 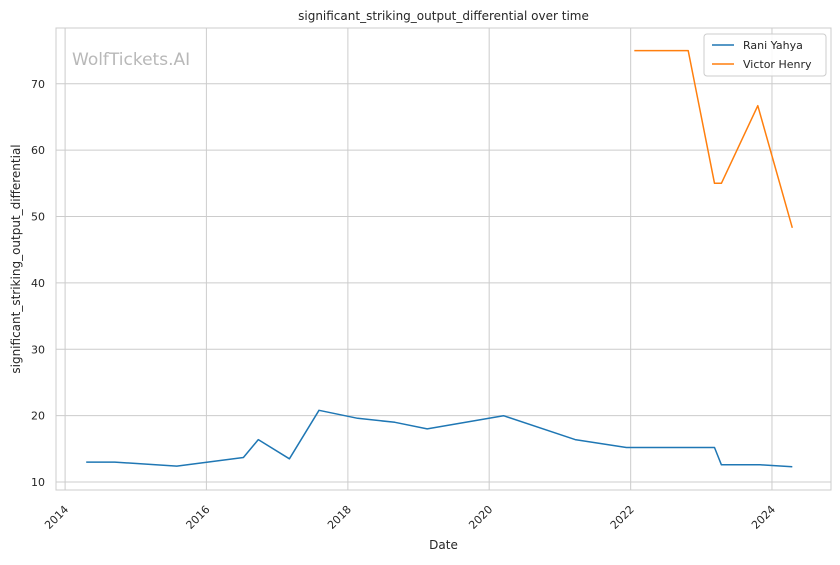 What do you see at coordinates (777, 64) in the screenshot?
I see `legend-label-victor-henry: Victor Henry` at bounding box center [777, 64].